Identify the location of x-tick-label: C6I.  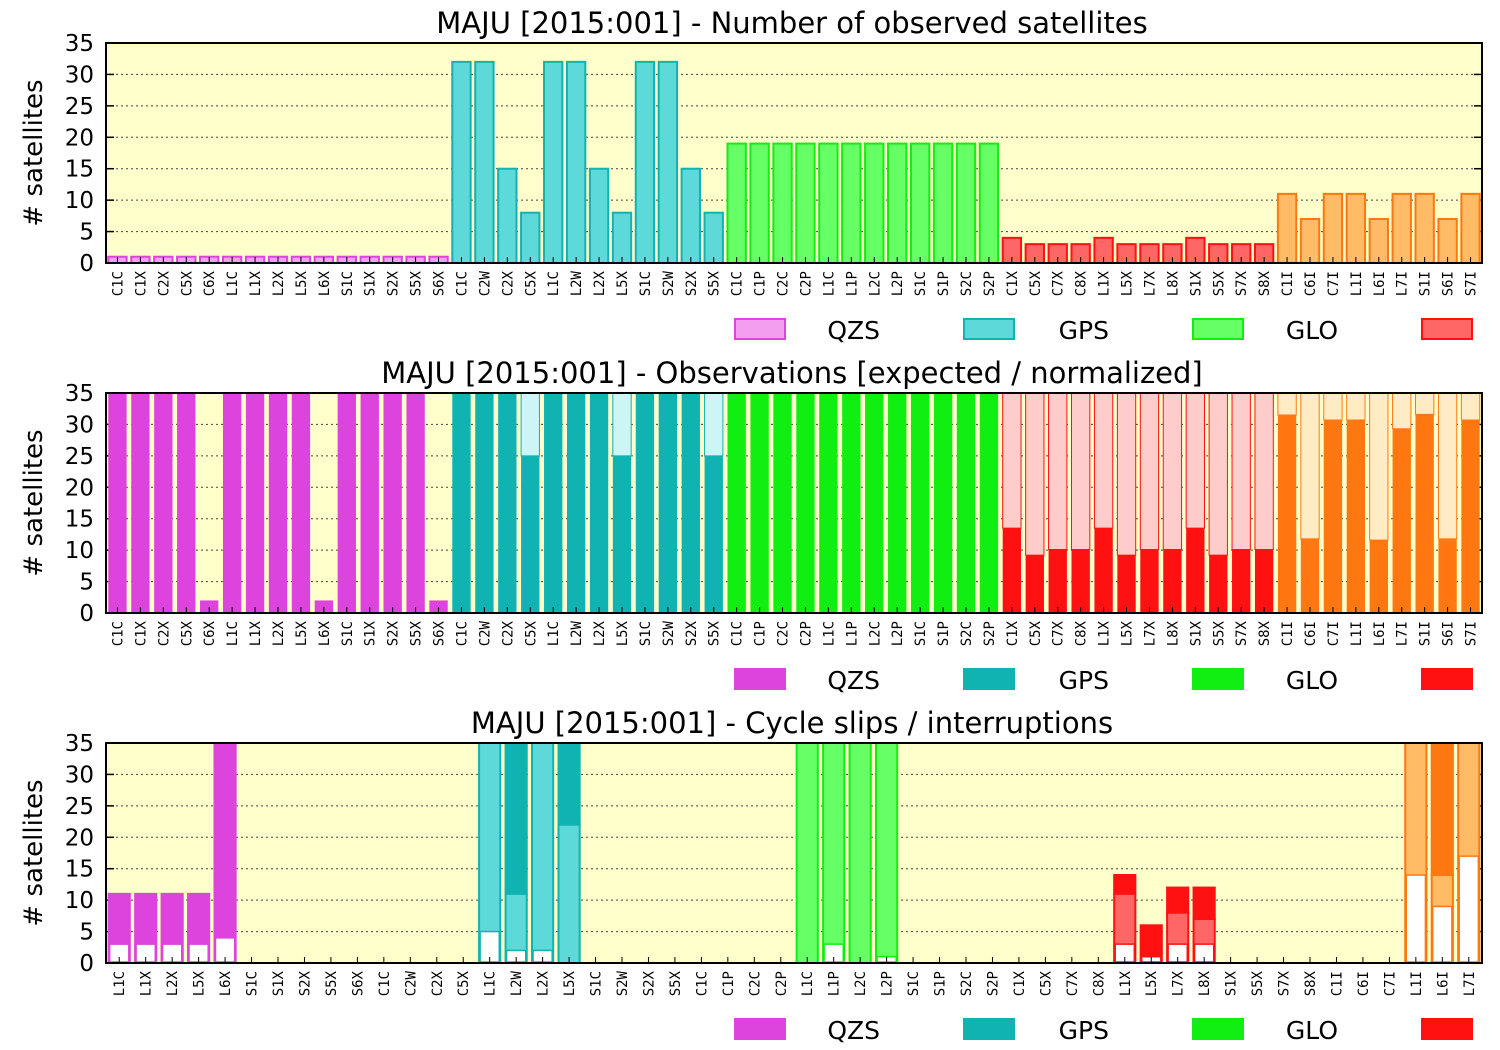
(1311, 283).